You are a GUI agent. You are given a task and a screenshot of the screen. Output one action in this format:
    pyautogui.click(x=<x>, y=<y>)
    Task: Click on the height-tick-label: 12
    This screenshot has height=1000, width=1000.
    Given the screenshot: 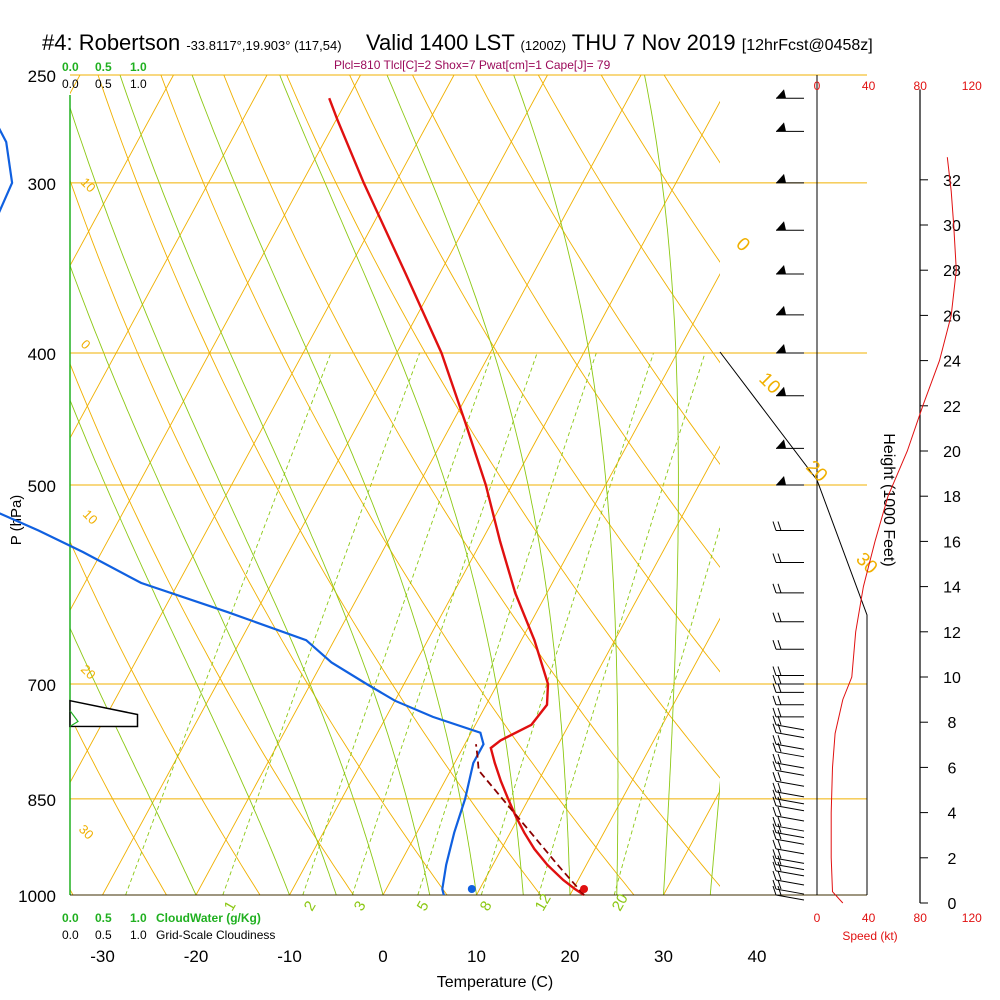 What is the action you would take?
    pyautogui.click(x=952, y=633)
    